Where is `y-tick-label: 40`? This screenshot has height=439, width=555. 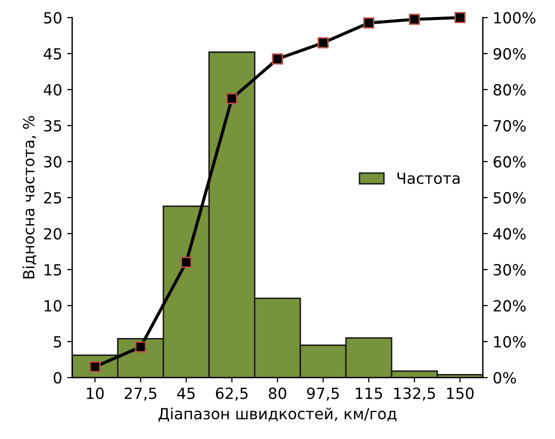
y-tick-label: 40 is located at coordinates (53, 90).